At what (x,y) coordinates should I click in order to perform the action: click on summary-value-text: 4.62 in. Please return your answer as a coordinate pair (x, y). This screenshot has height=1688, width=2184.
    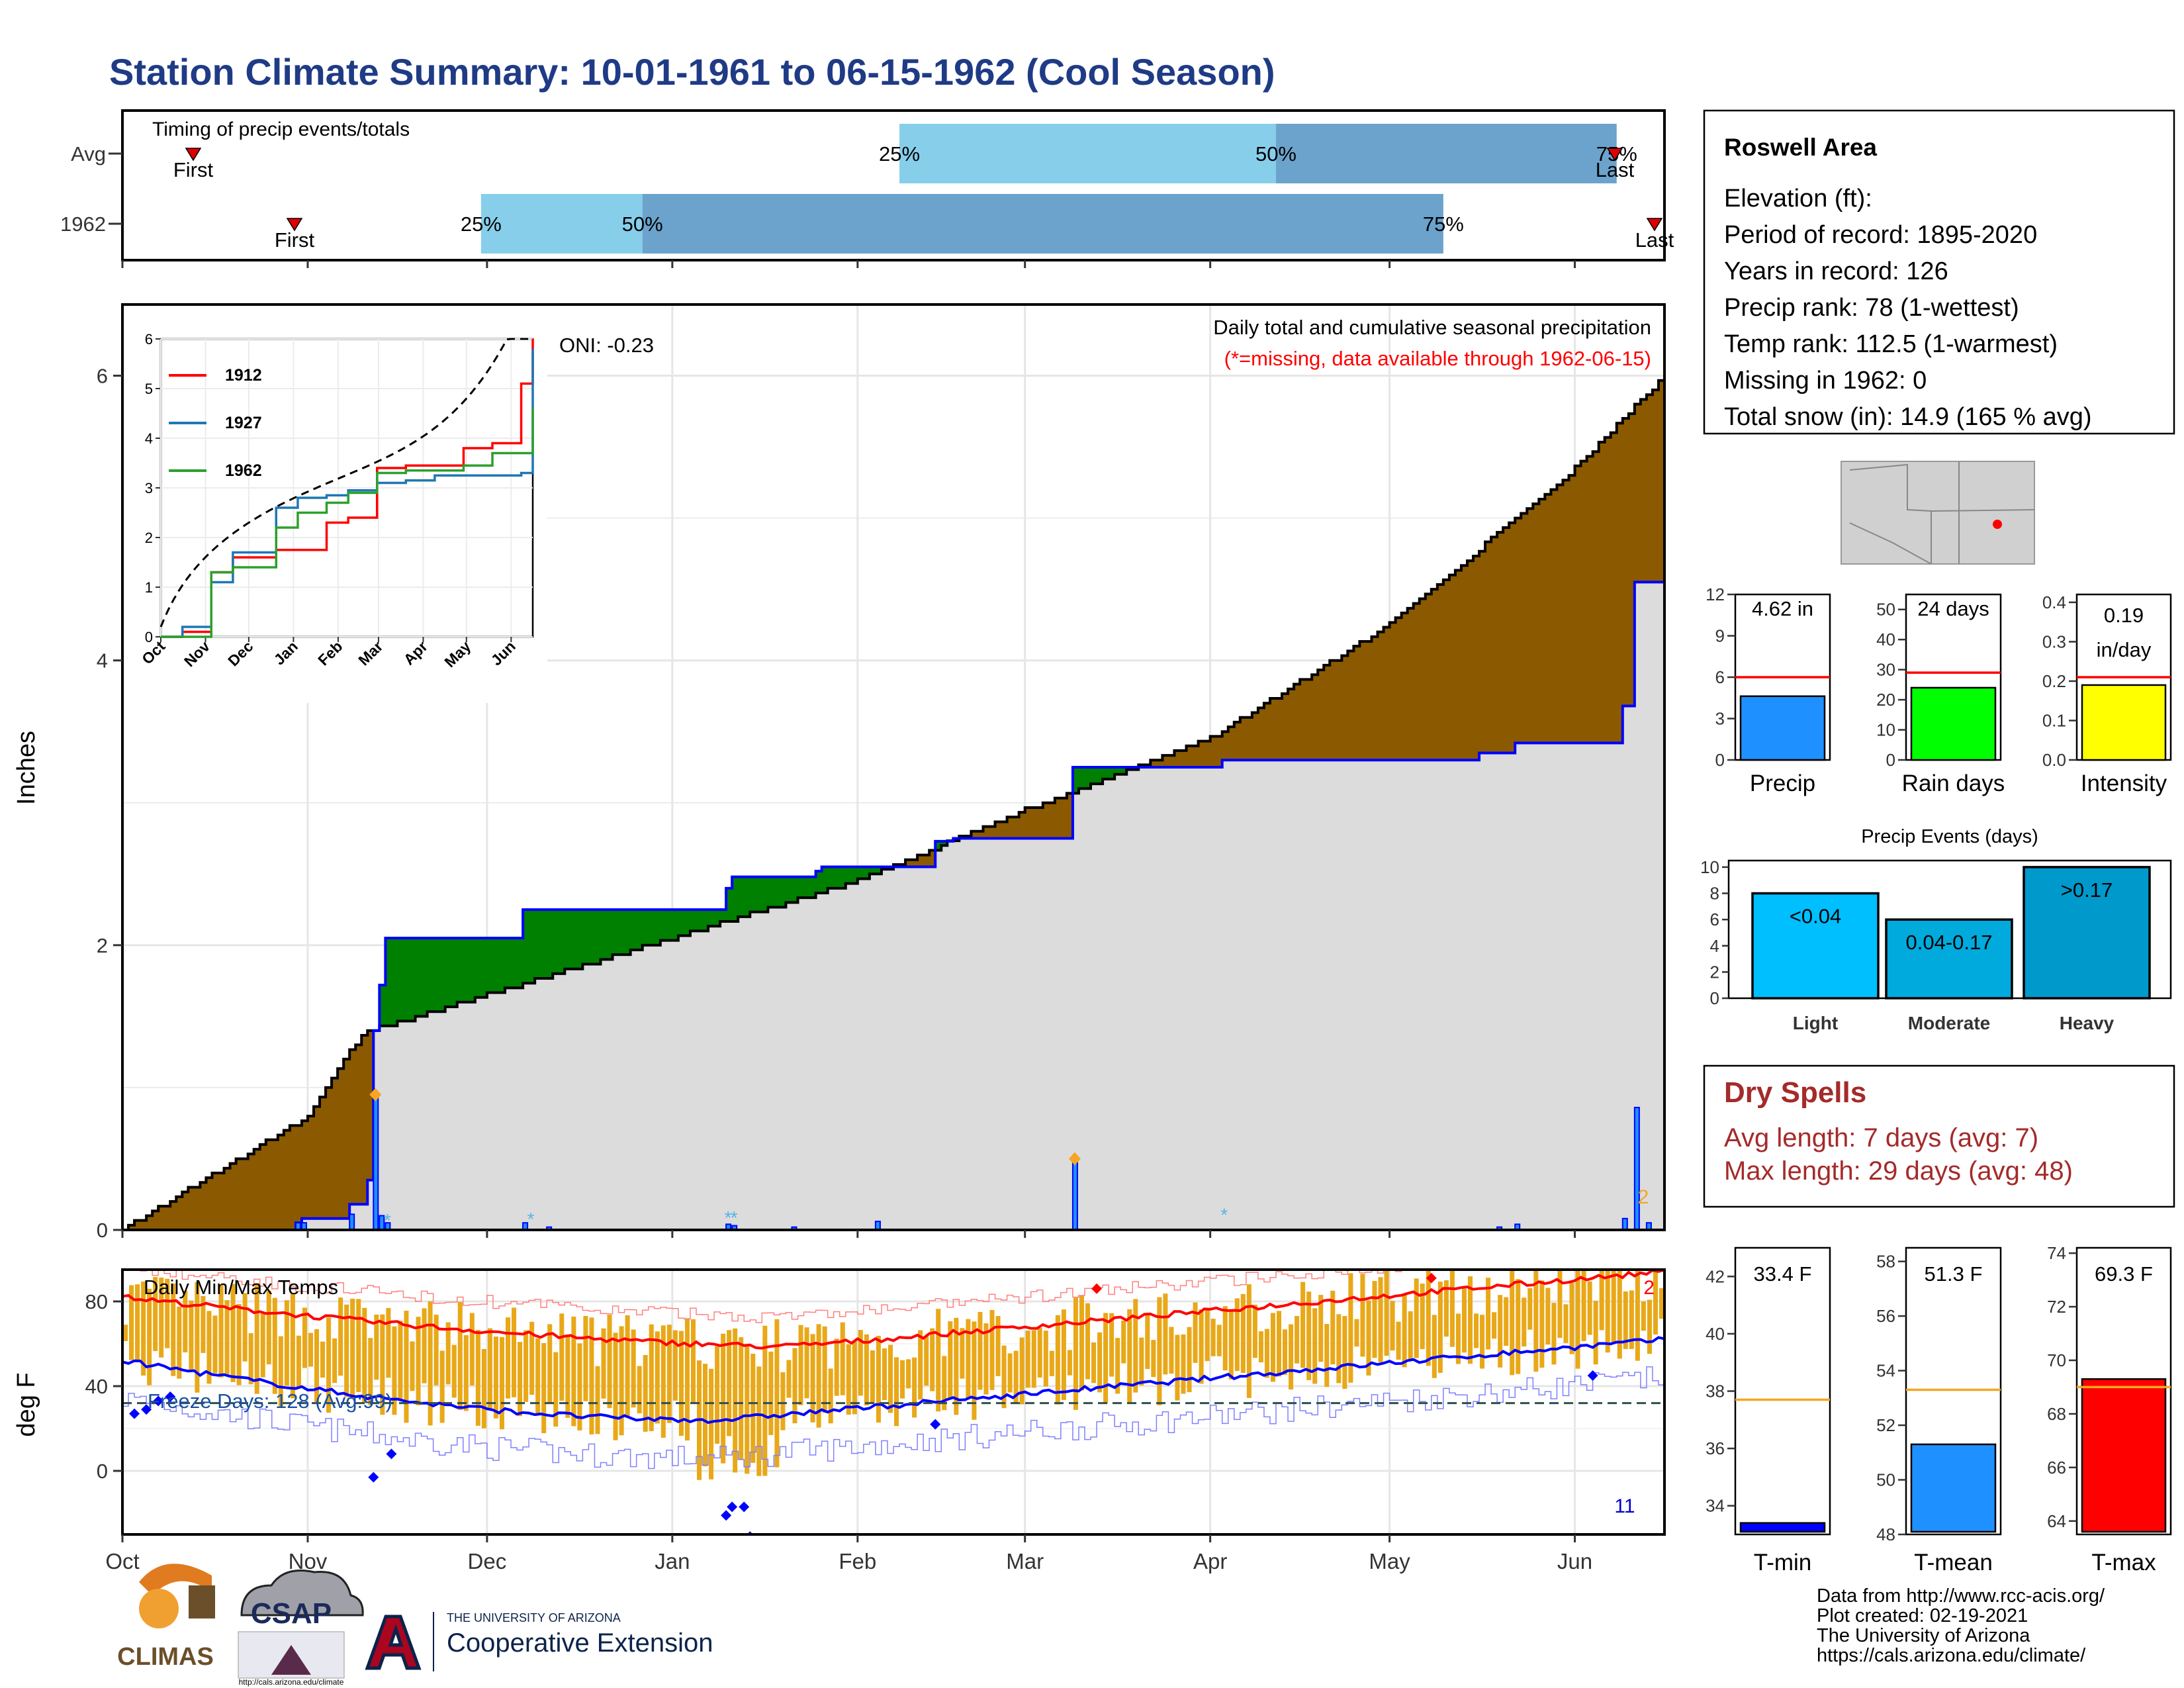
    Looking at the image, I should click on (1783, 608).